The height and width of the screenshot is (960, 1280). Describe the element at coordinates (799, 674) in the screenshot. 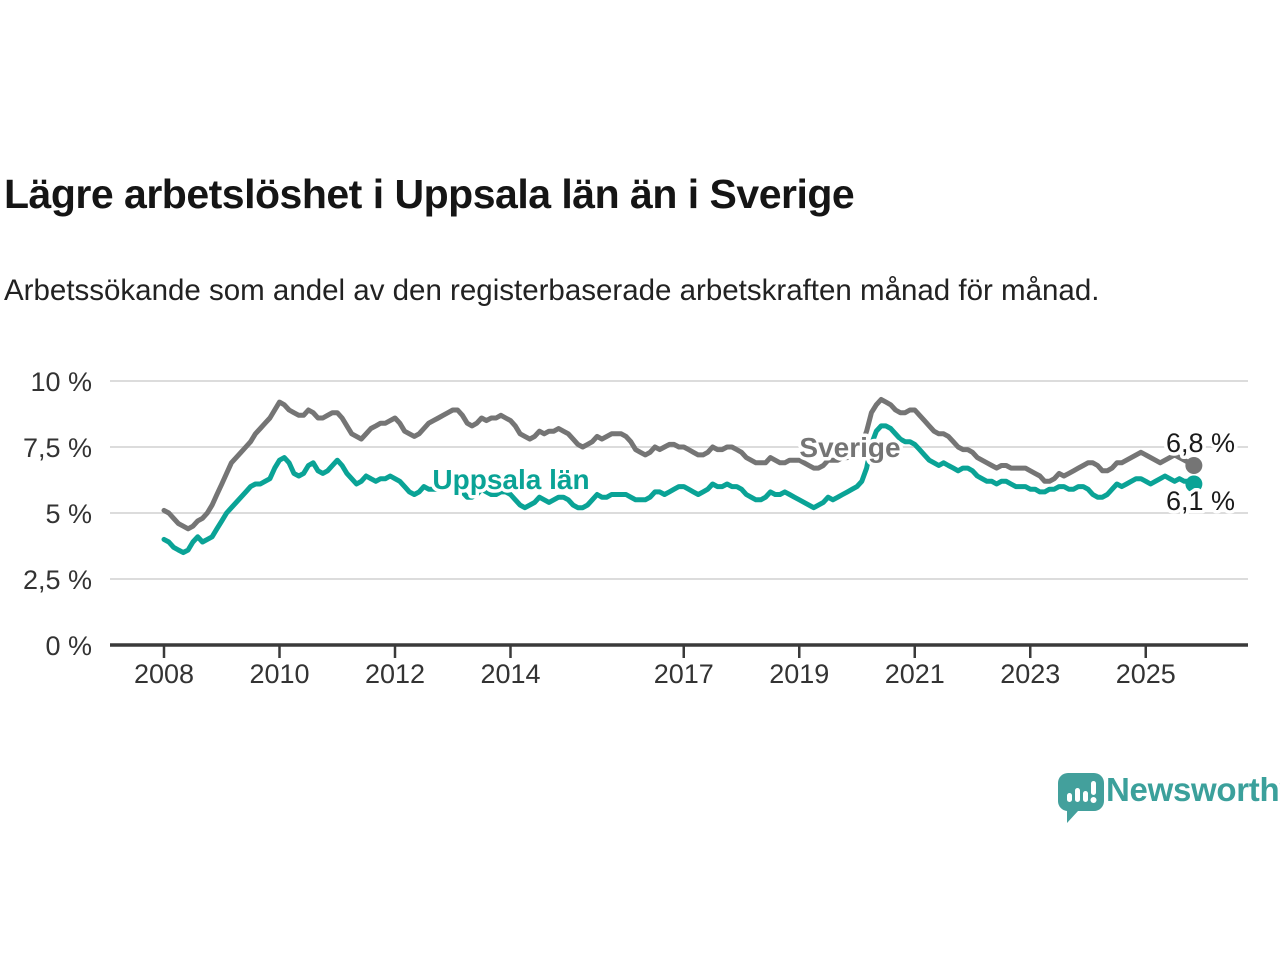

I see `x-axis-tick-label: 2019` at that location.